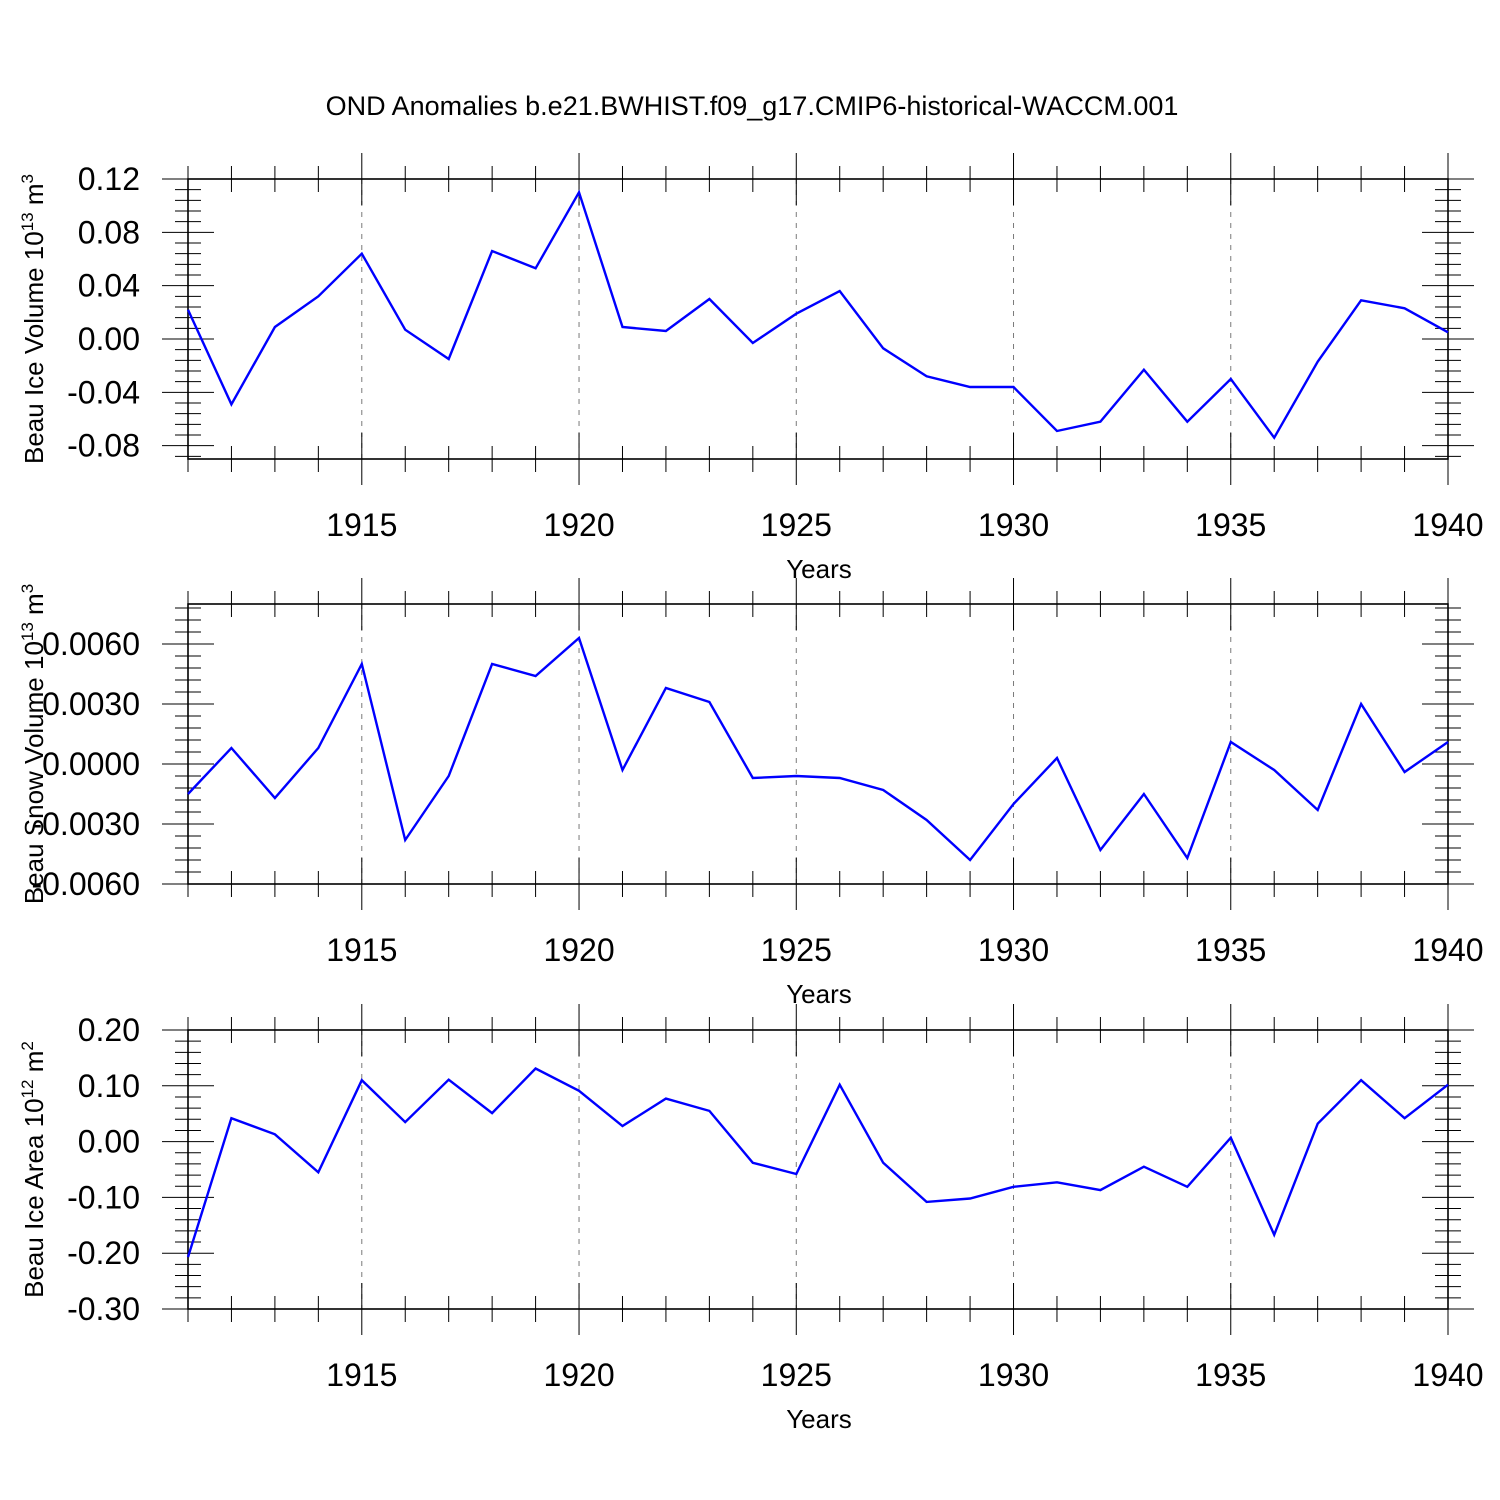 The width and height of the screenshot is (1500, 1500). I want to click on y-axis-label-text: Beau Ice Volume 10, so click(34, 347).